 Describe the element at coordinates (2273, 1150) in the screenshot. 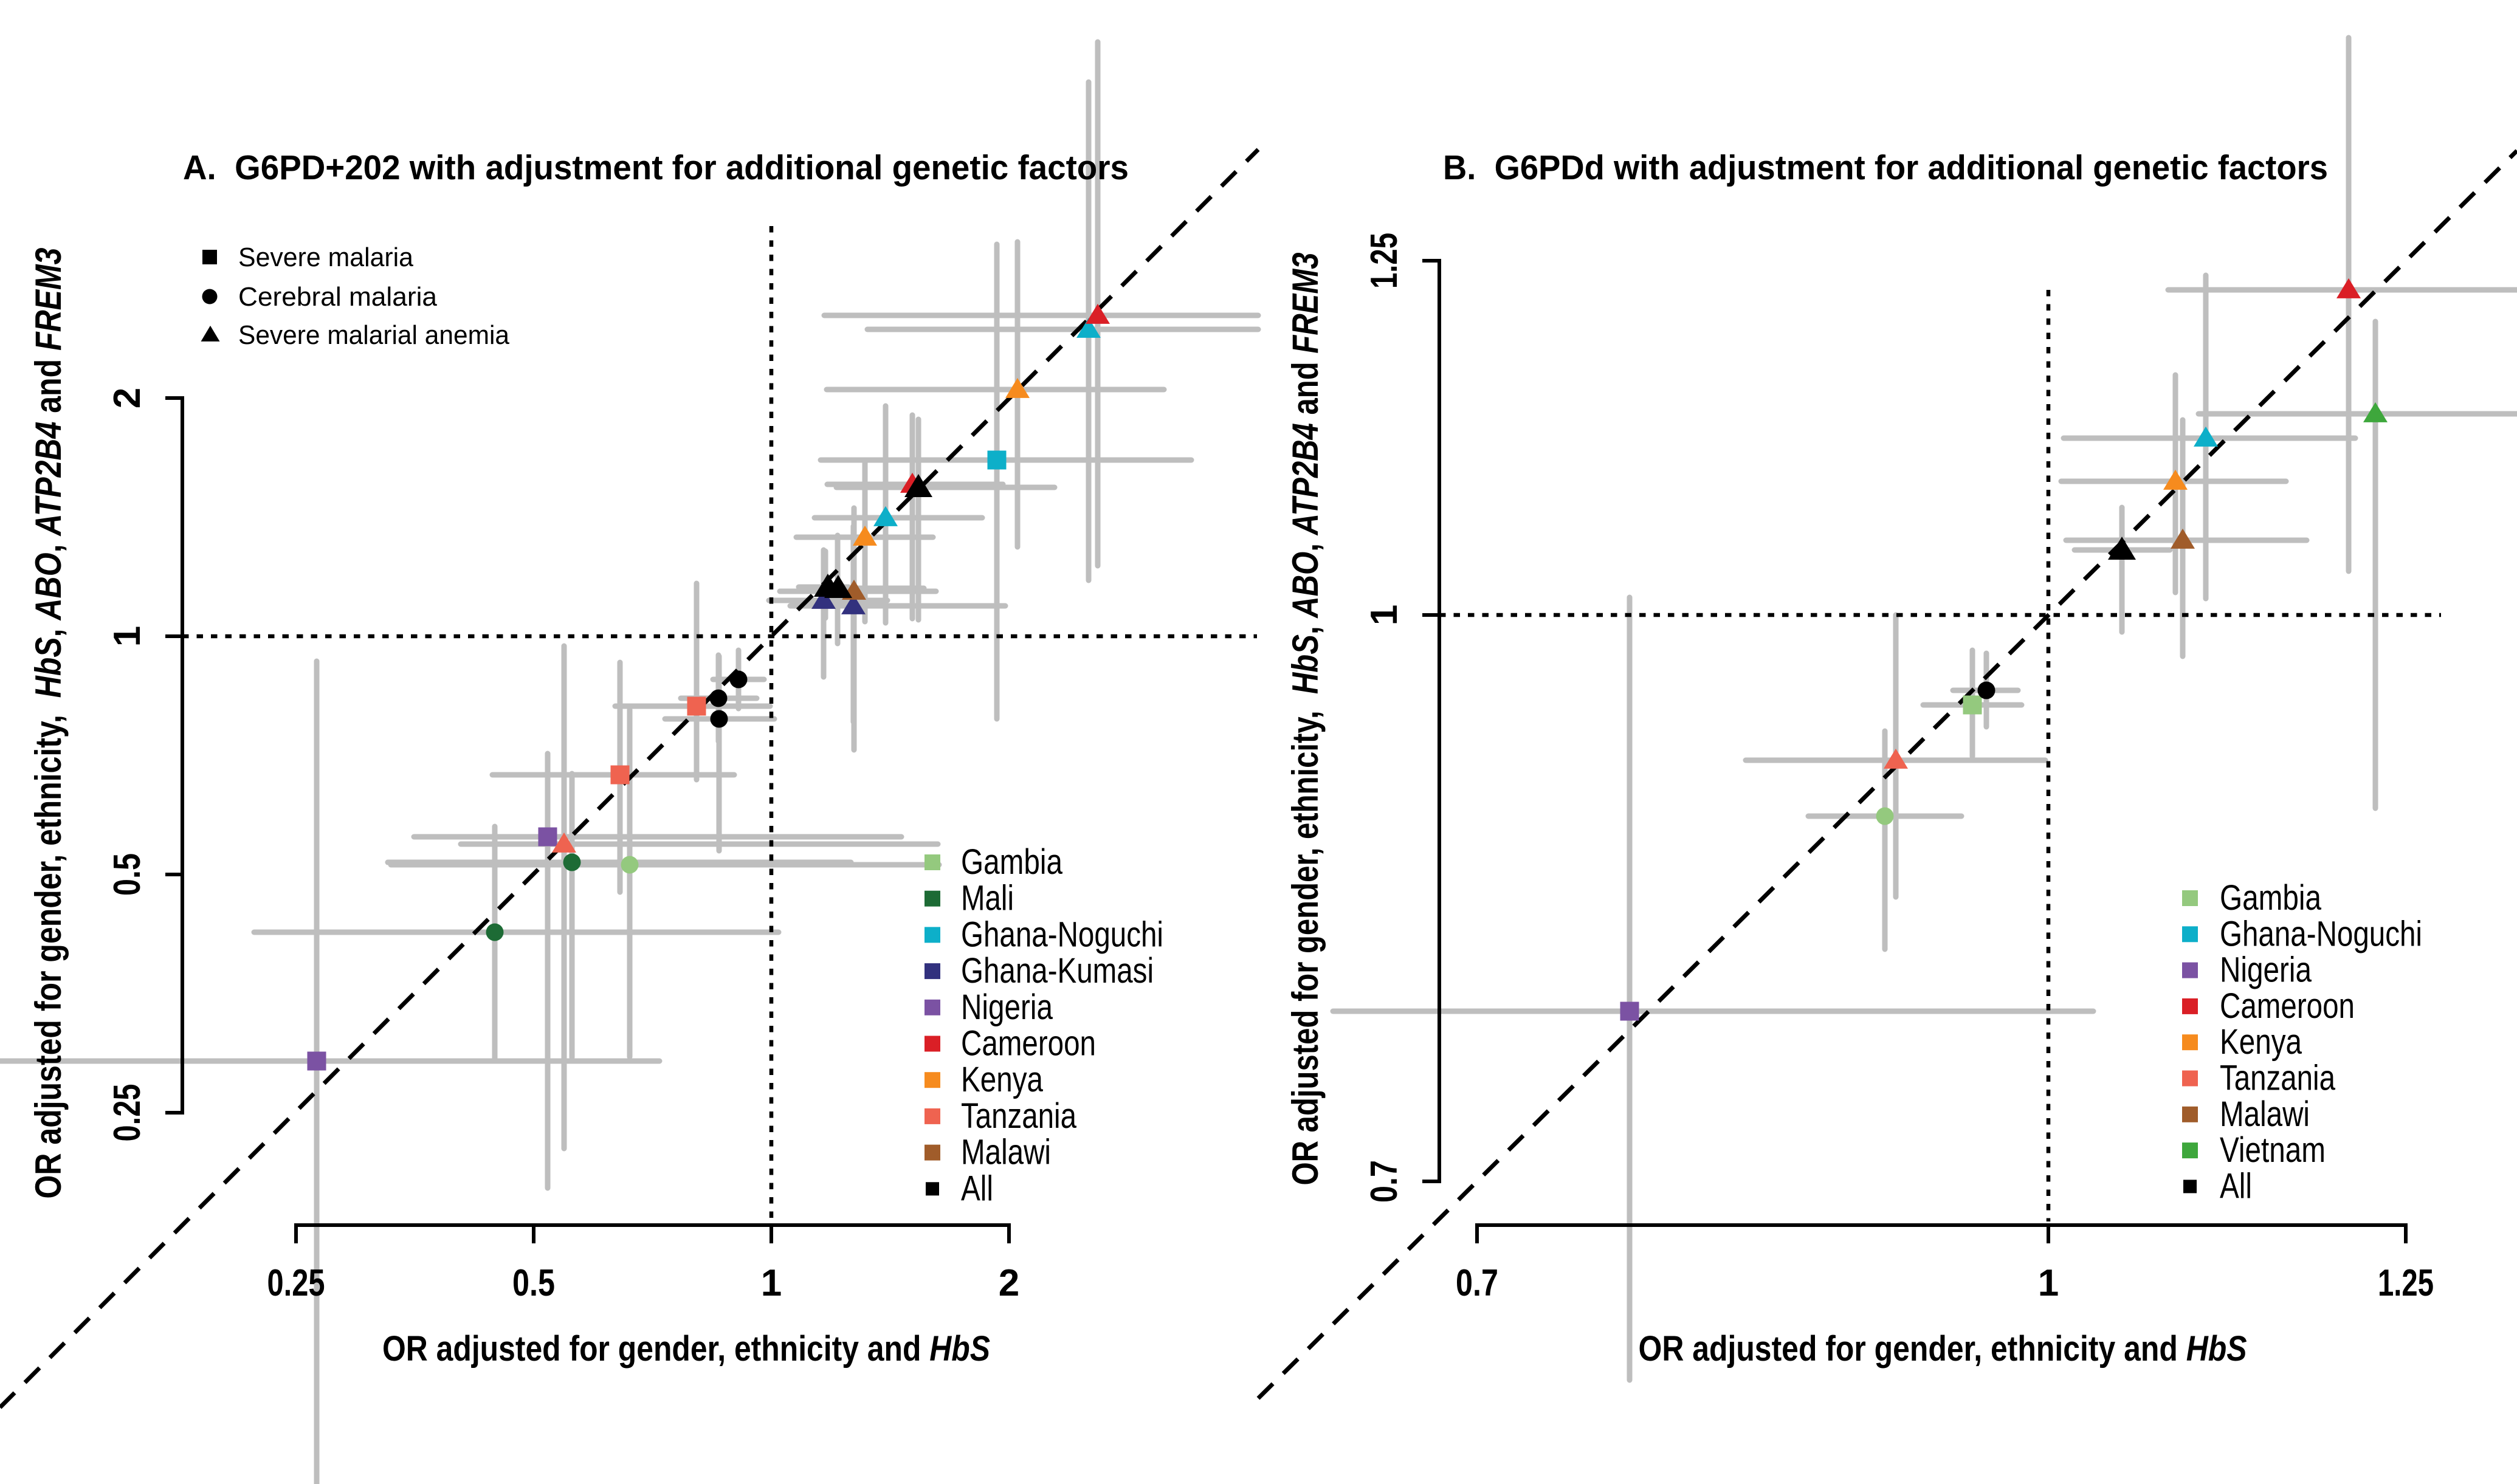

I see `svg-text: Vietnam` at that location.